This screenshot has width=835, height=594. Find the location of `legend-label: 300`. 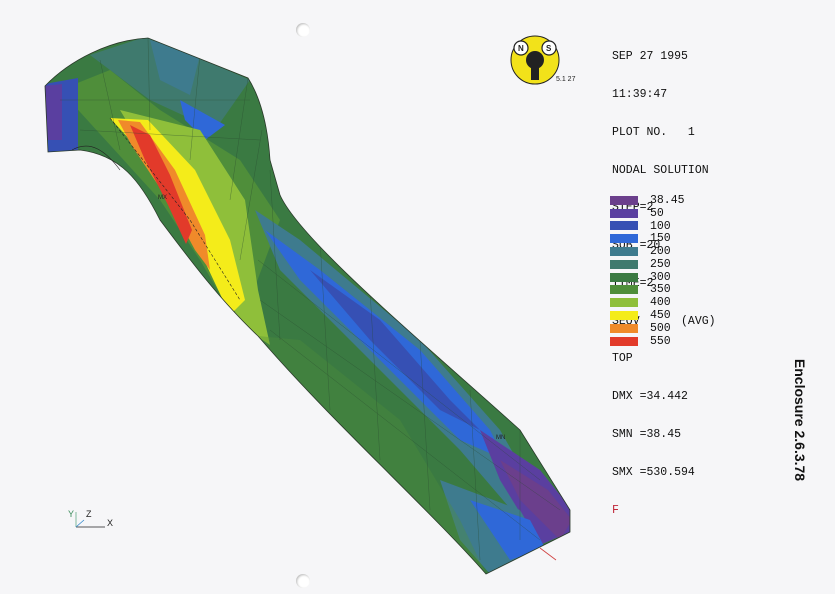

legend-label: 300 is located at coordinates (660, 277).